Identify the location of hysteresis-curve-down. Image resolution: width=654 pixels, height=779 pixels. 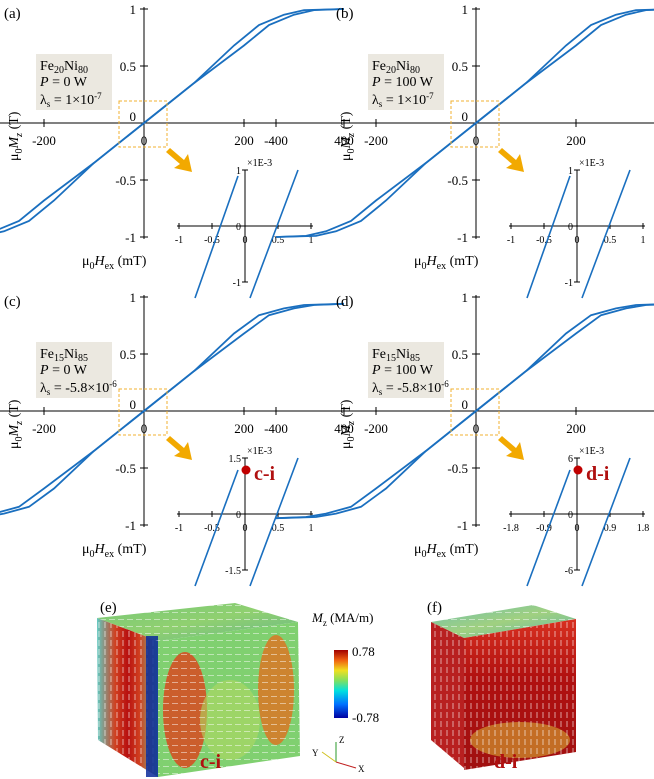
(172, 409).